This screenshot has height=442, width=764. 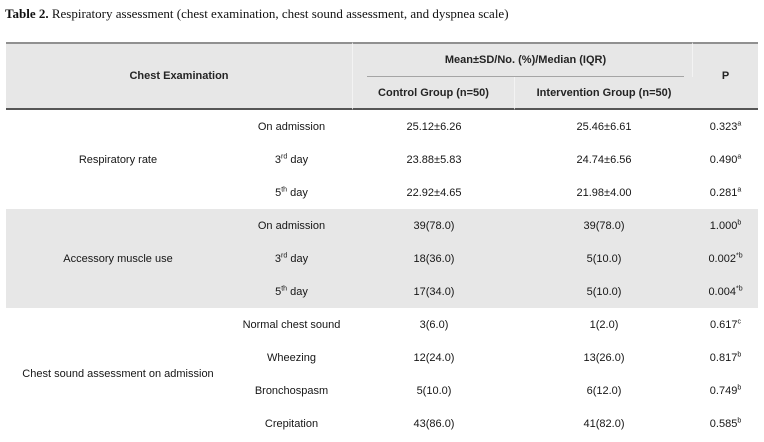 I want to click on p-value-cell: 0.281a, so click(x=726, y=192).